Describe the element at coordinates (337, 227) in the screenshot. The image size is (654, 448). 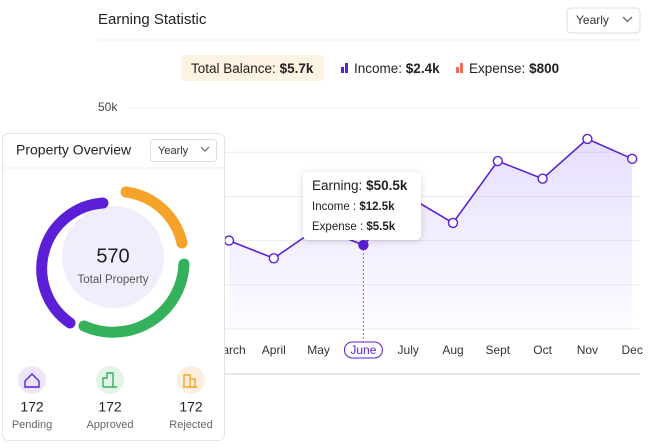
I see `label: Expense :` at that location.